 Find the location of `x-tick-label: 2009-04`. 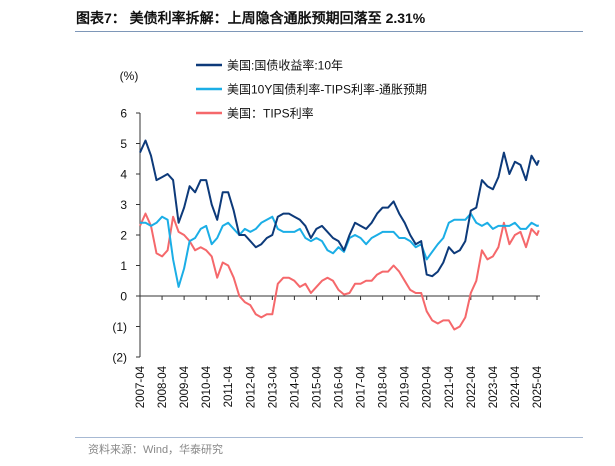

x-tick-label: 2009-04 is located at coordinates (185, 386).